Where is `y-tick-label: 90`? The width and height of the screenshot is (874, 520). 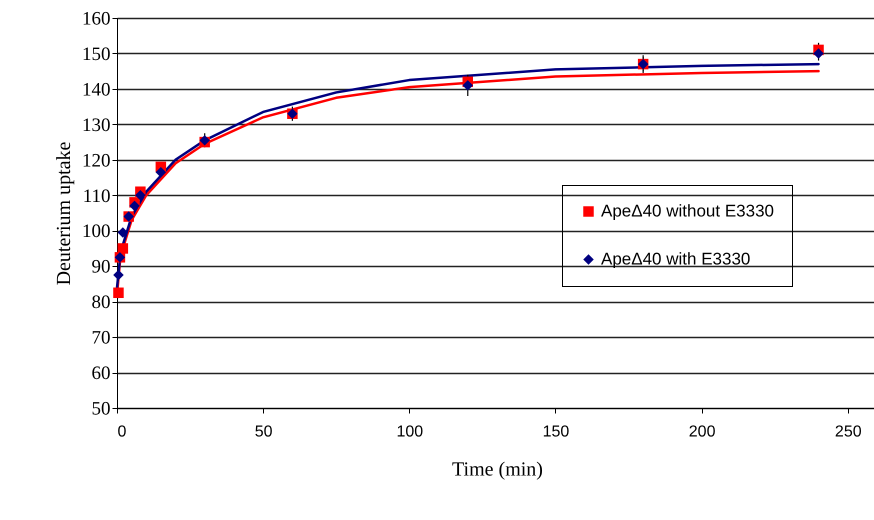 y-tick-label: 90 is located at coordinates (101, 267).